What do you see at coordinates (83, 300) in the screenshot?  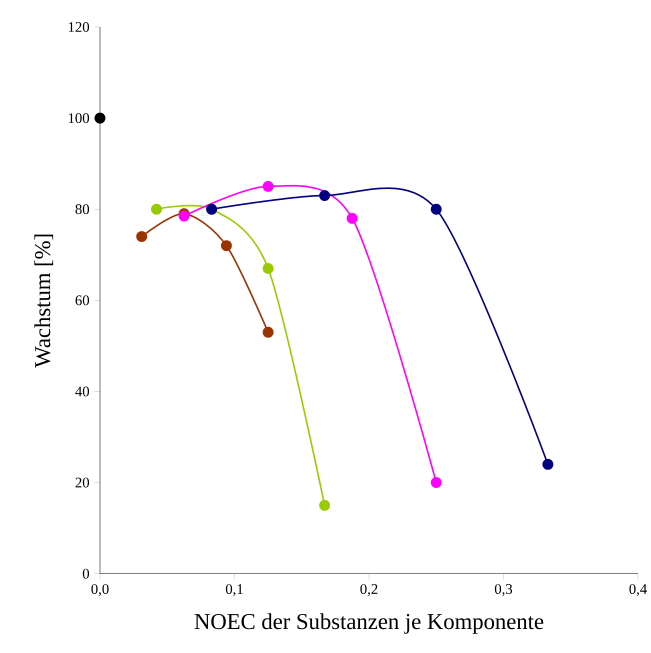 I see `y-tick-label: 60` at bounding box center [83, 300].